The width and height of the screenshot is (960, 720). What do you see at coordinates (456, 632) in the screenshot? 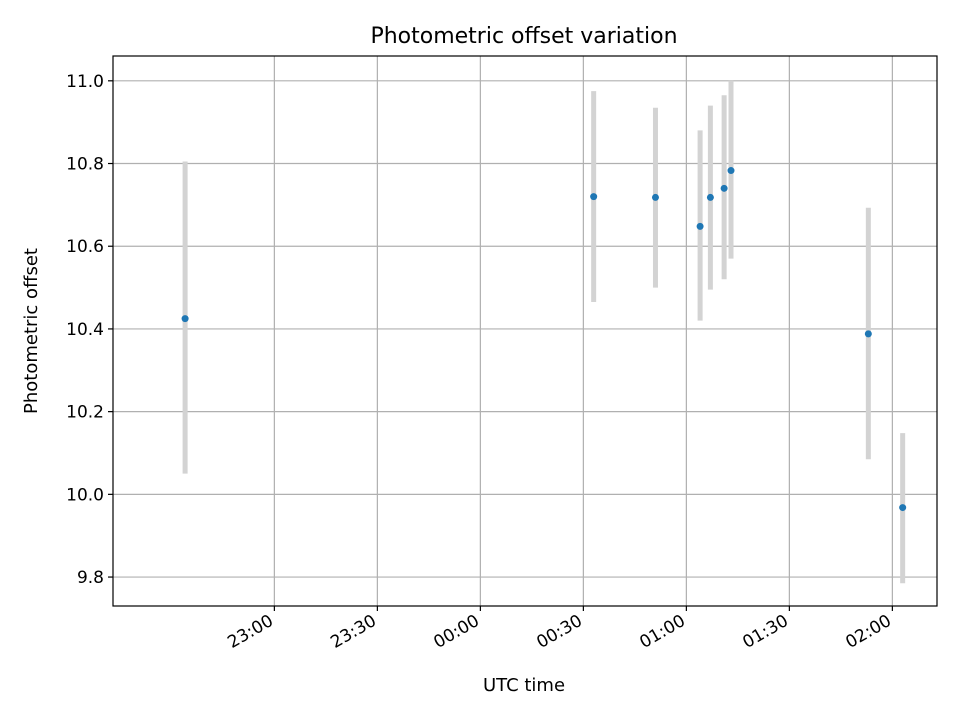
I see `x-tick-label: 00:00` at bounding box center [456, 632].